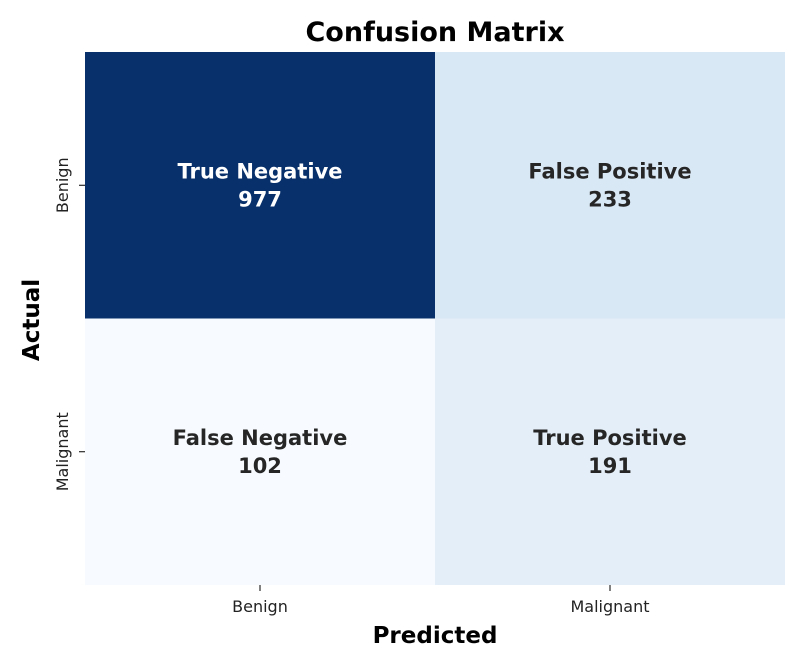 The image size is (806, 670). Describe the element at coordinates (259, 171) in the screenshot. I see `cell-label: True Negative` at that location.